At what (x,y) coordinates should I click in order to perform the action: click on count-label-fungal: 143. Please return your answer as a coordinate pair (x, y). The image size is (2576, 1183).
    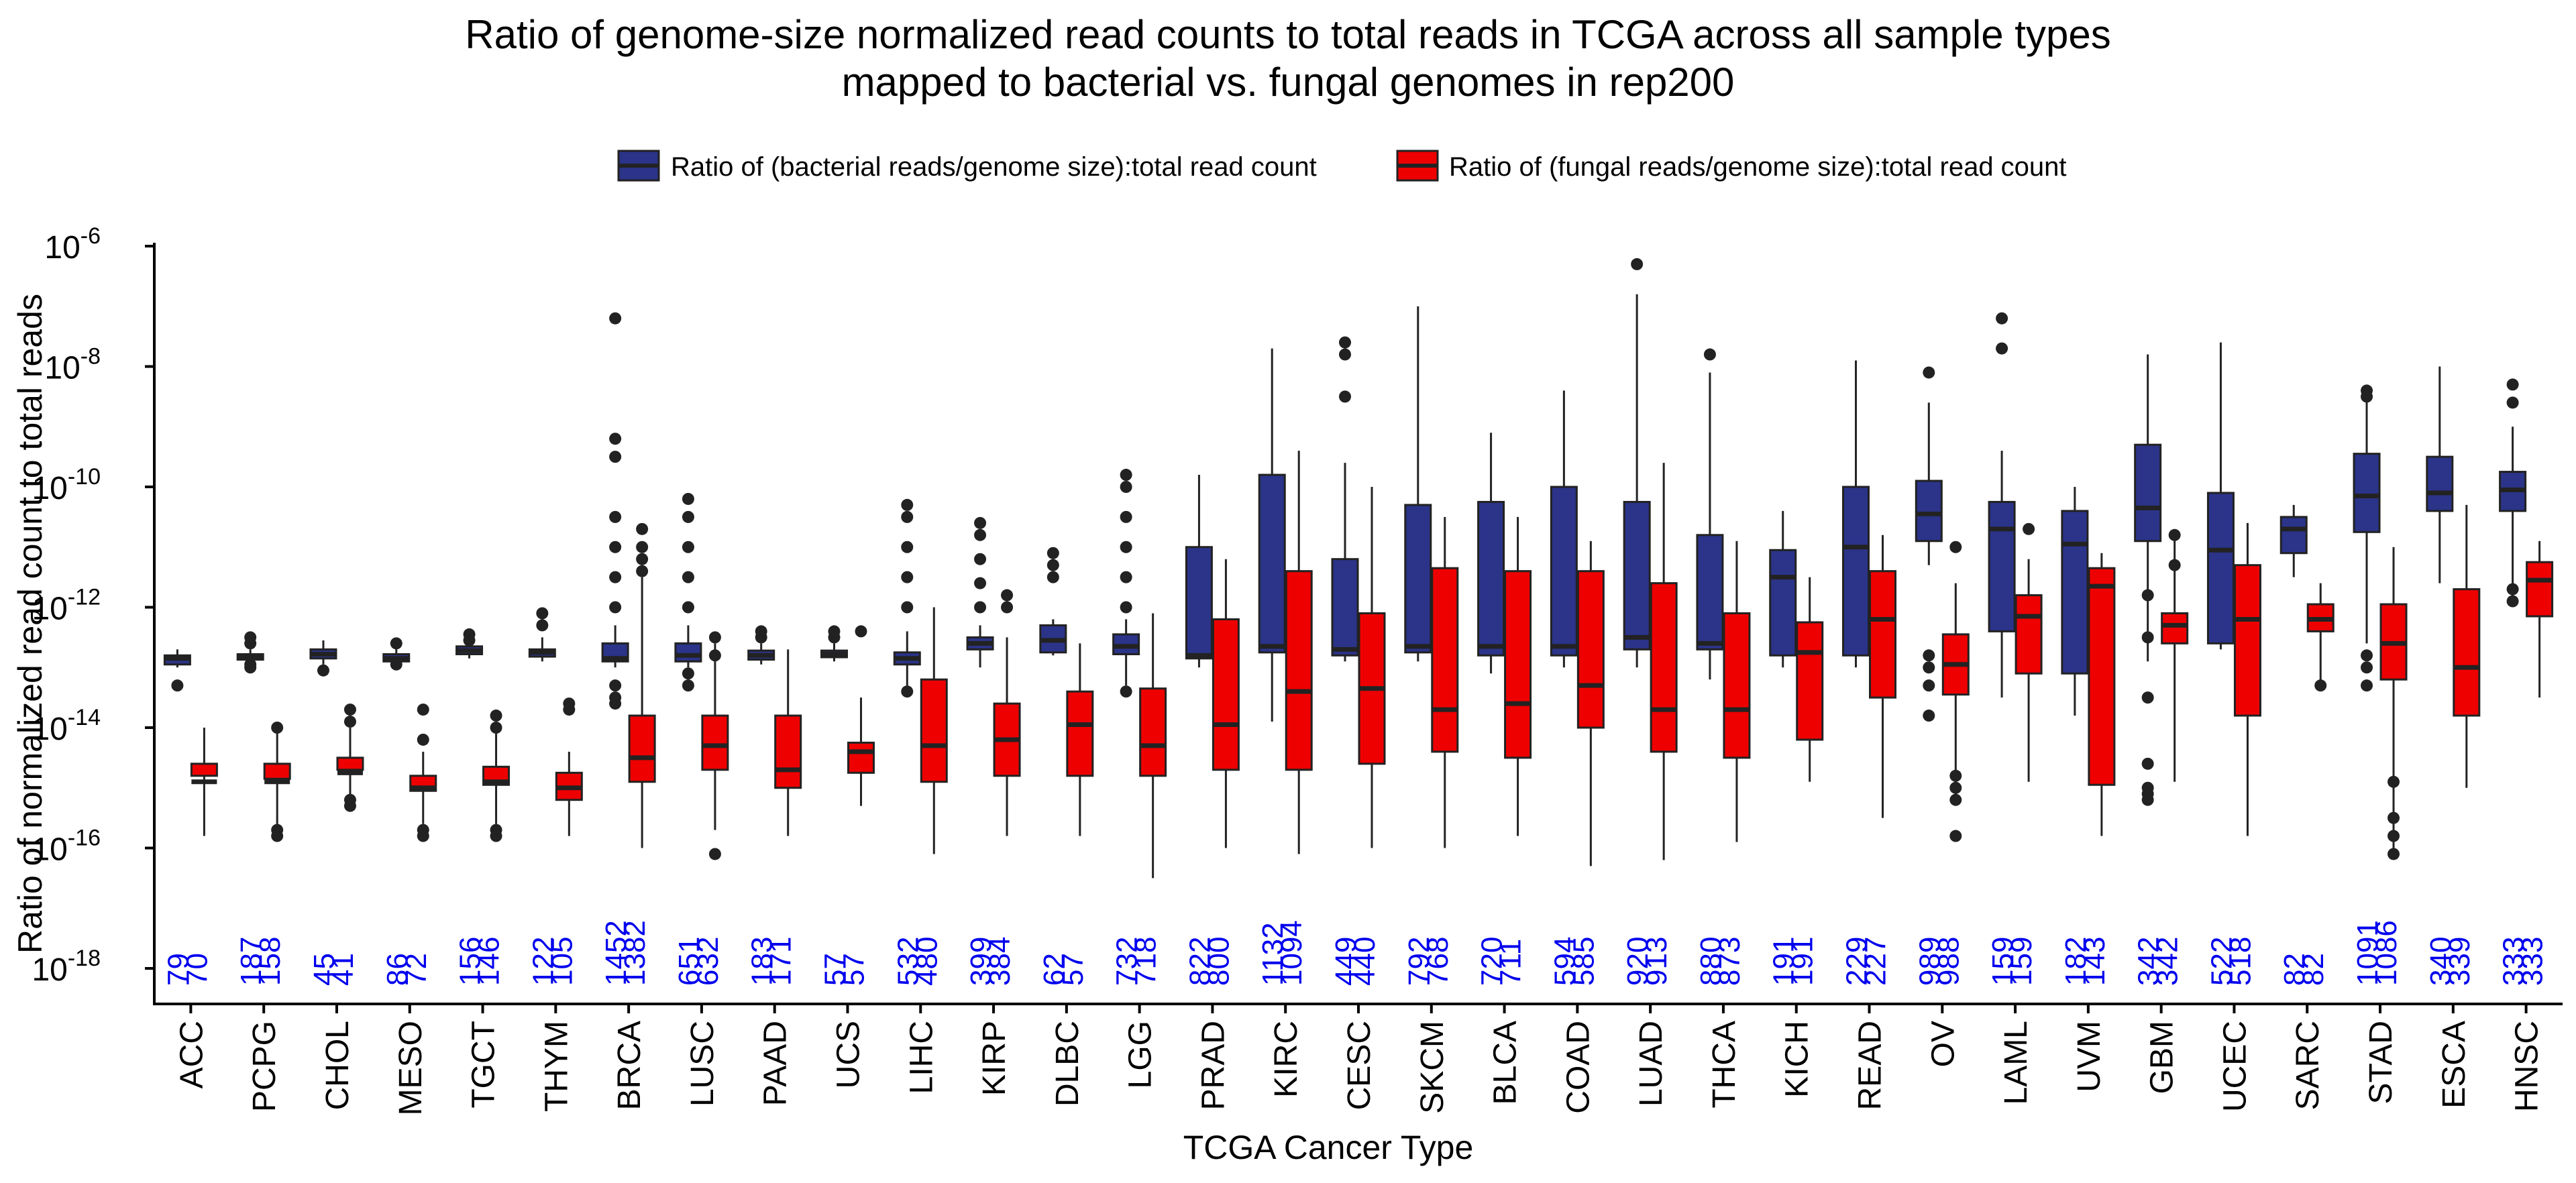
    Looking at the image, I should click on (2094, 961).